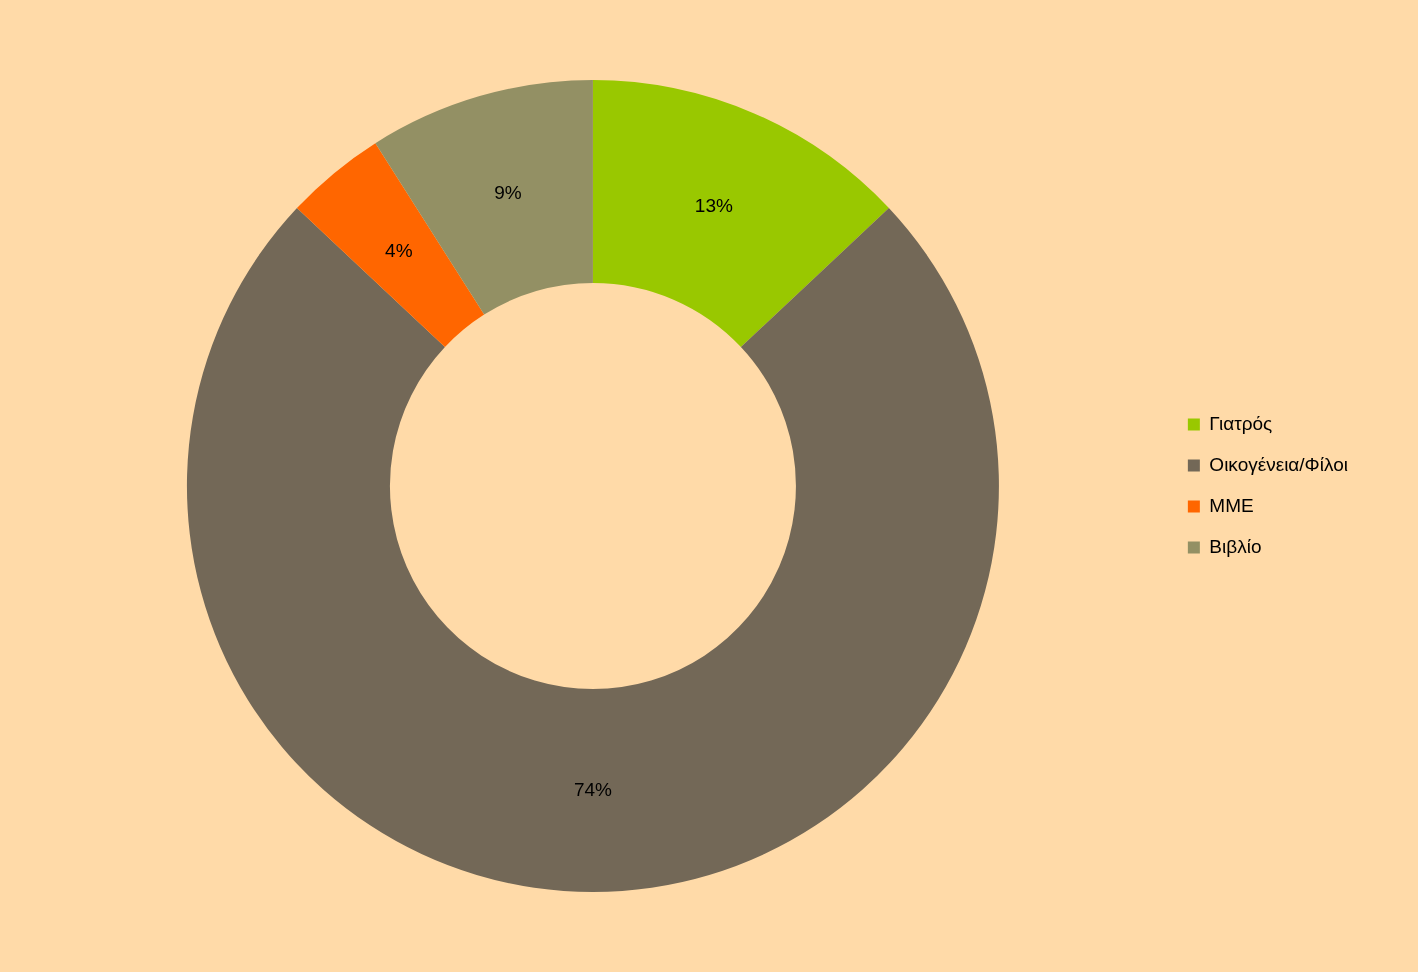  Describe the element at coordinates (1241, 423) in the screenshot. I see `legend-label: Γιατρός` at that location.